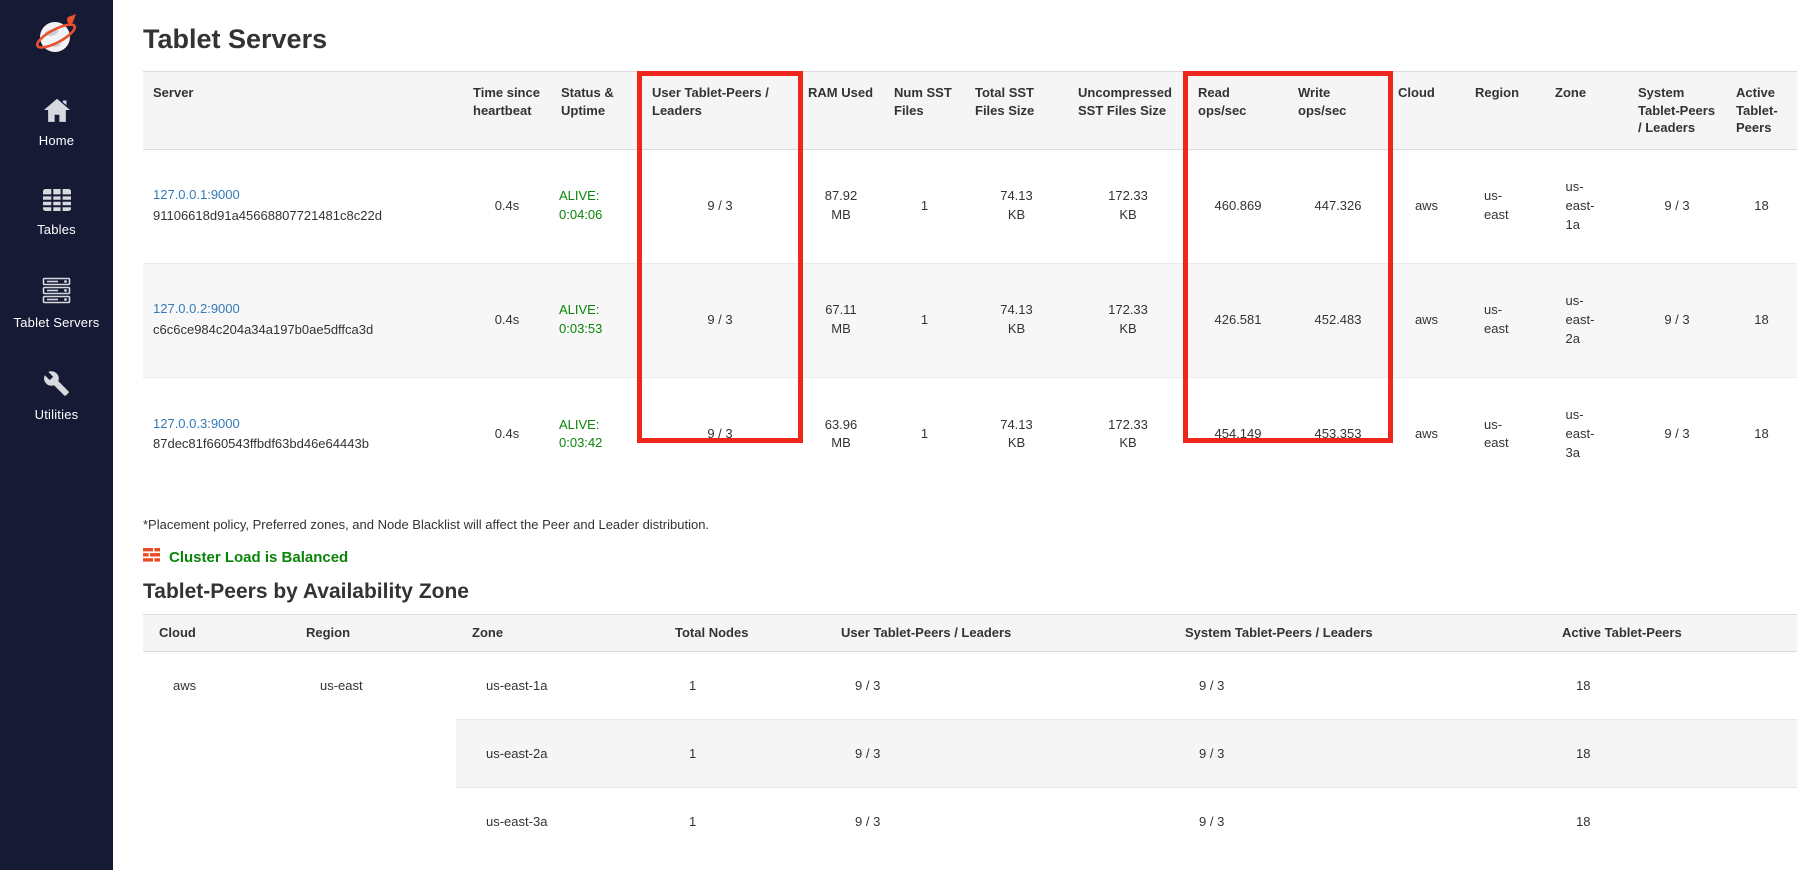 The image size is (1809, 870). I want to click on status-cell: ALIVE: 0:04:06, so click(596, 206).